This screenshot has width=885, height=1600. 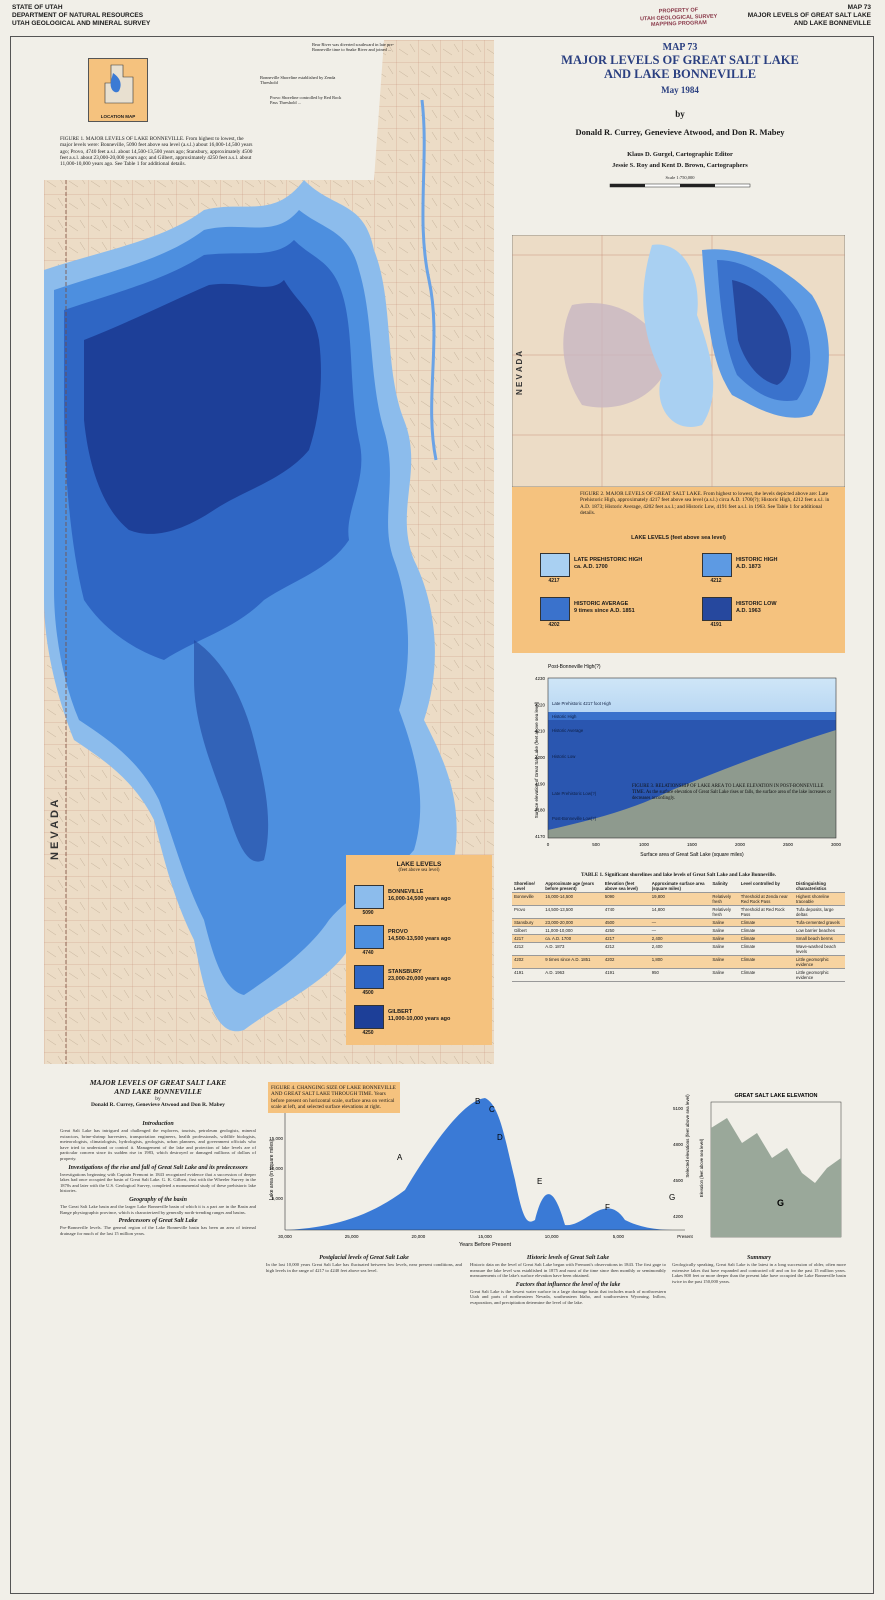 I want to click on level-label: Post-Bonneville Low(?), so click(x=574, y=818).